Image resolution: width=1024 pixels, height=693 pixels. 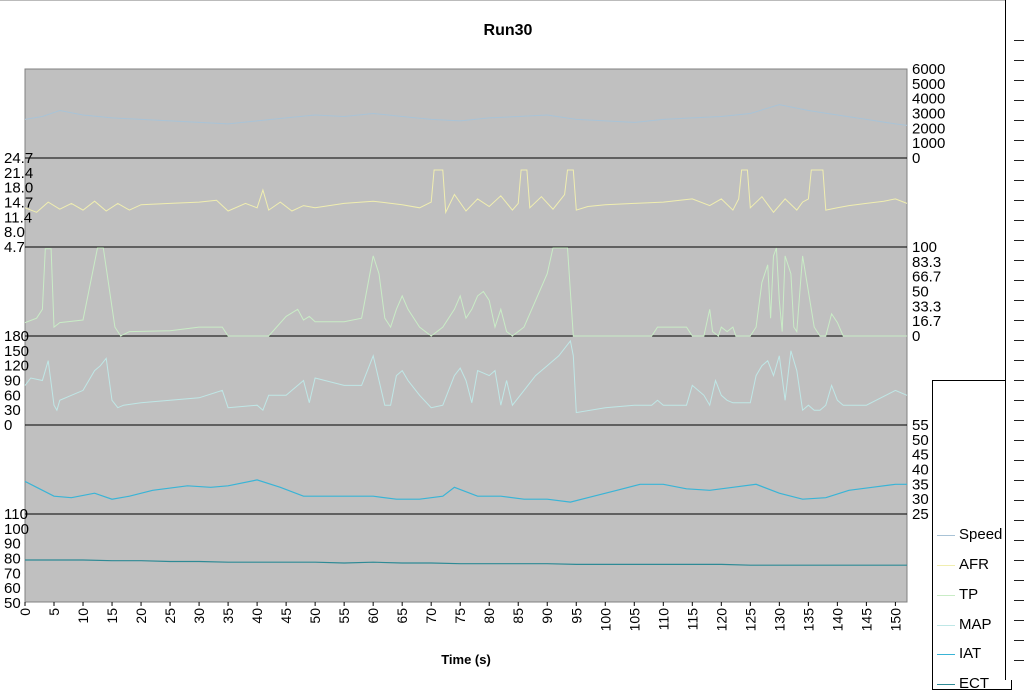 I want to click on y-tick-label-ect: 80, so click(x=12, y=559).